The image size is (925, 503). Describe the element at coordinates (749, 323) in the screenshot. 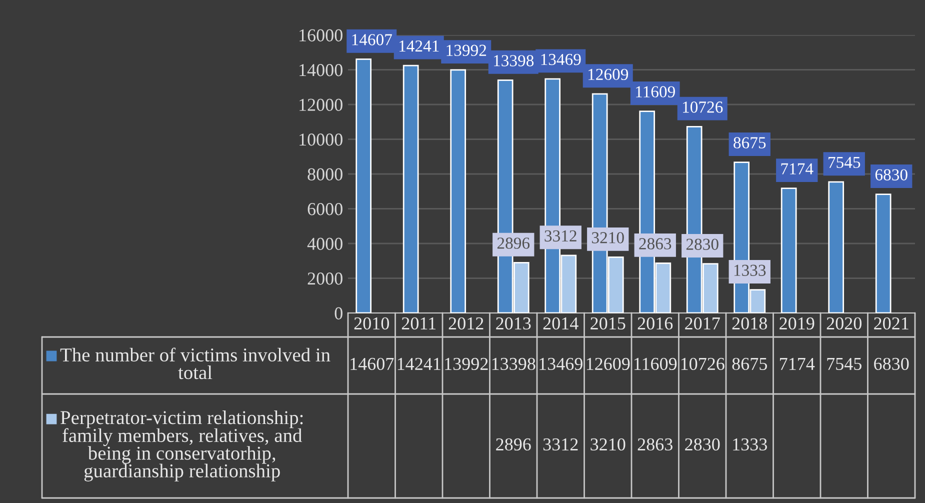

I see `x-tick-label: 2018` at that location.